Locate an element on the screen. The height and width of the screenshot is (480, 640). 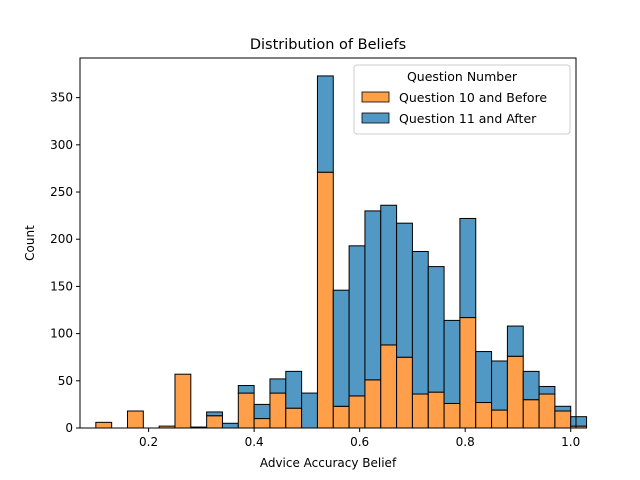
y-tick-label-7: 350 is located at coordinates (61, 98).